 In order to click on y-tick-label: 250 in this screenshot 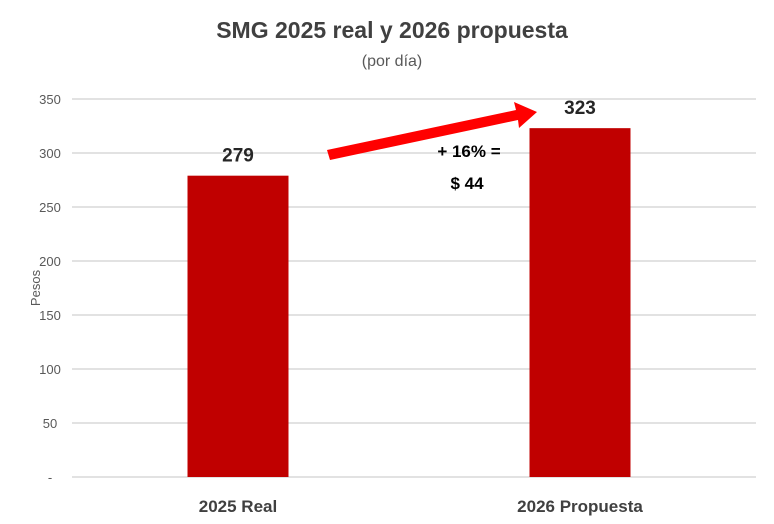, I will do `click(50, 207)`.